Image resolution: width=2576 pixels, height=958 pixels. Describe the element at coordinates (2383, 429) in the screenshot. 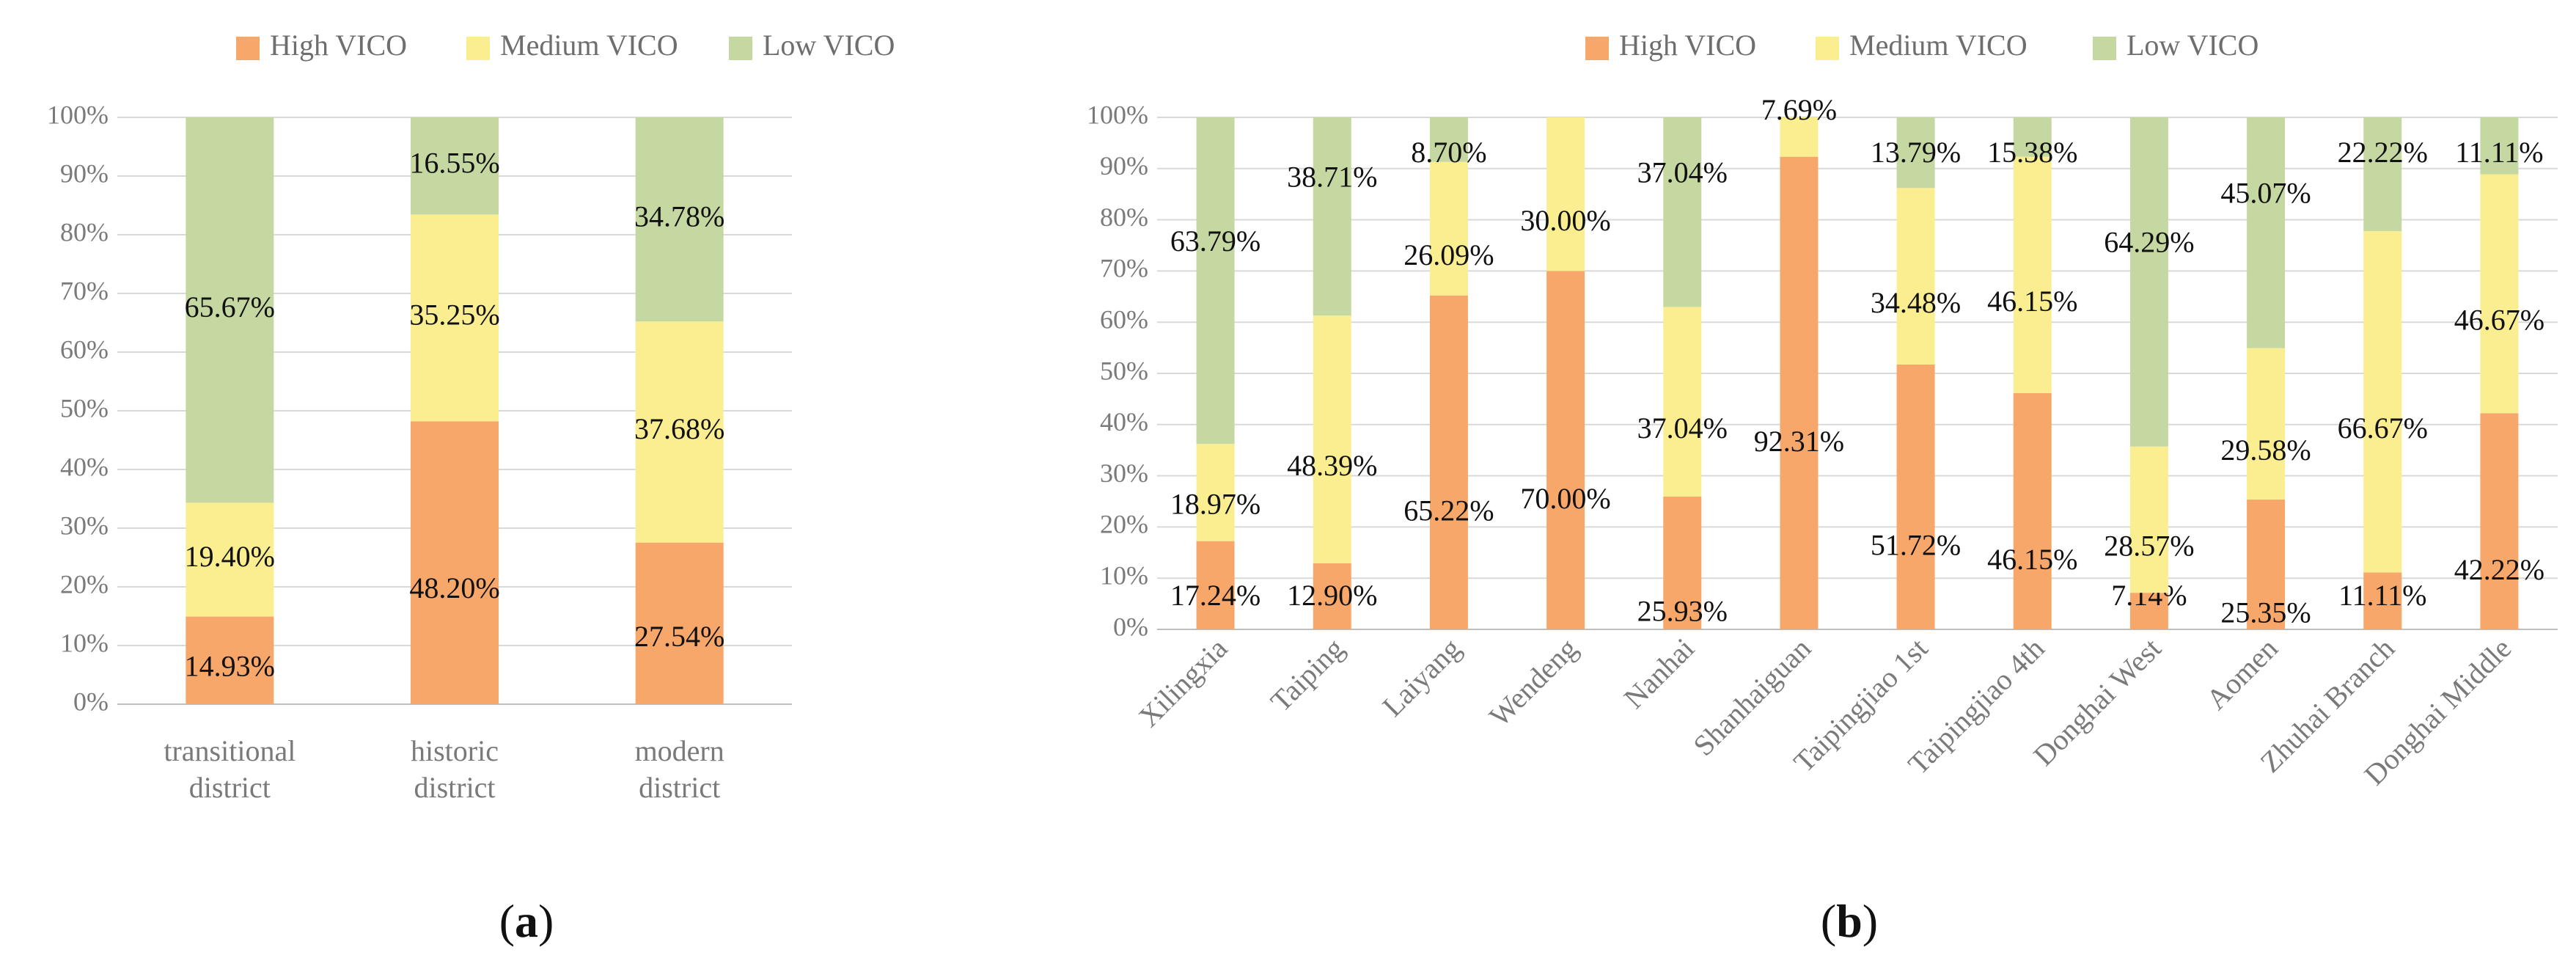

I see `data-label: 66.67%` at that location.